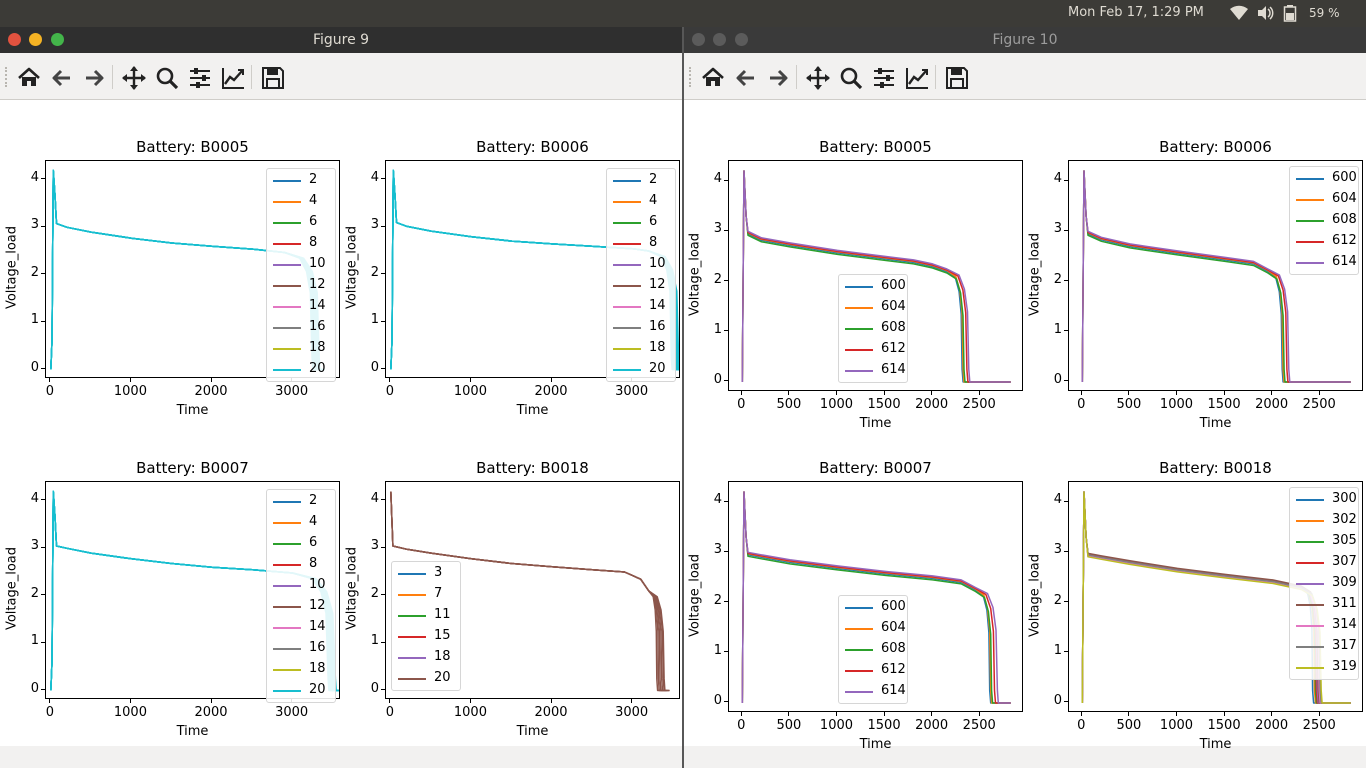  I want to click on volume-icon, so click(1265, 15).